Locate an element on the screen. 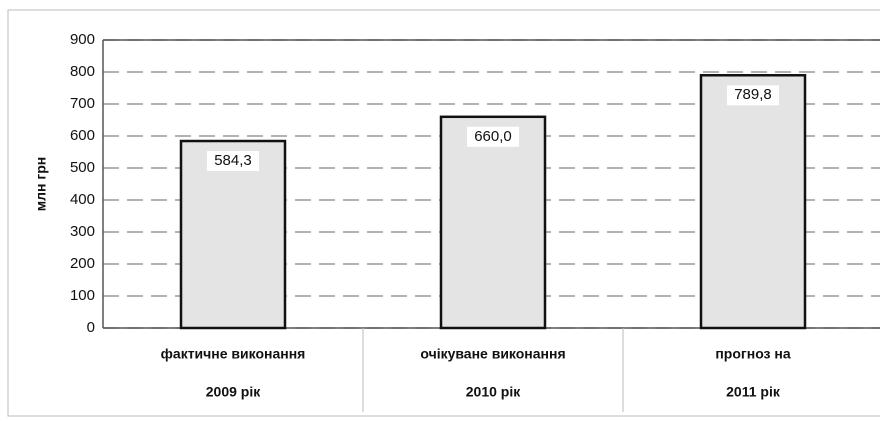 The height and width of the screenshot is (421, 880). y-tick-label: 600 is located at coordinates (82, 135).